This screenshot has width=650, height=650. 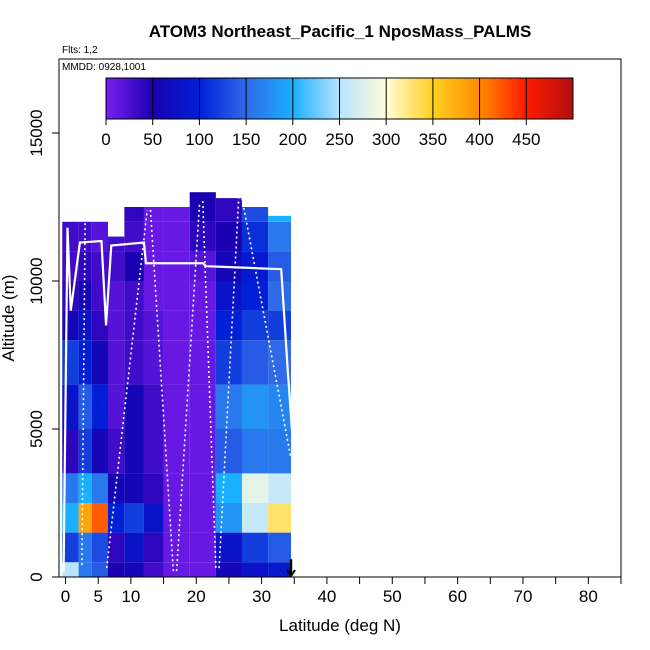 I want to click on latitude-marker, so click(x=291, y=568).